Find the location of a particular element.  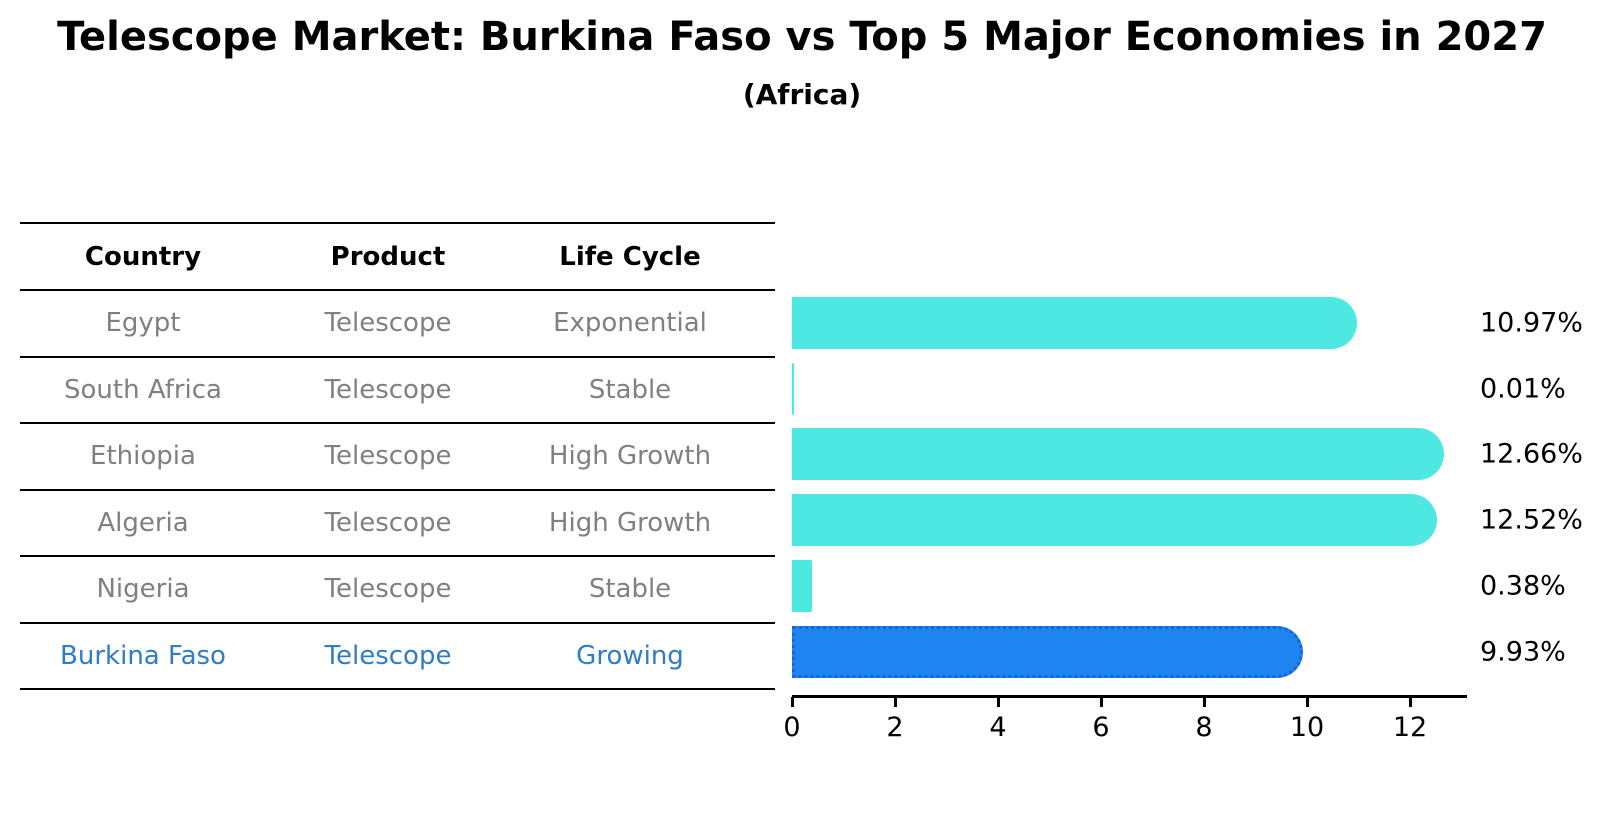

x-axis-tick-label: 6 is located at coordinates (1101, 727).